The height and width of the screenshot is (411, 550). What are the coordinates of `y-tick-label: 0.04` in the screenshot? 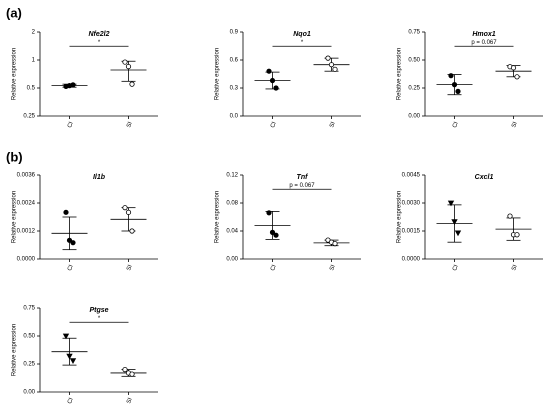 It's located at (232, 232).